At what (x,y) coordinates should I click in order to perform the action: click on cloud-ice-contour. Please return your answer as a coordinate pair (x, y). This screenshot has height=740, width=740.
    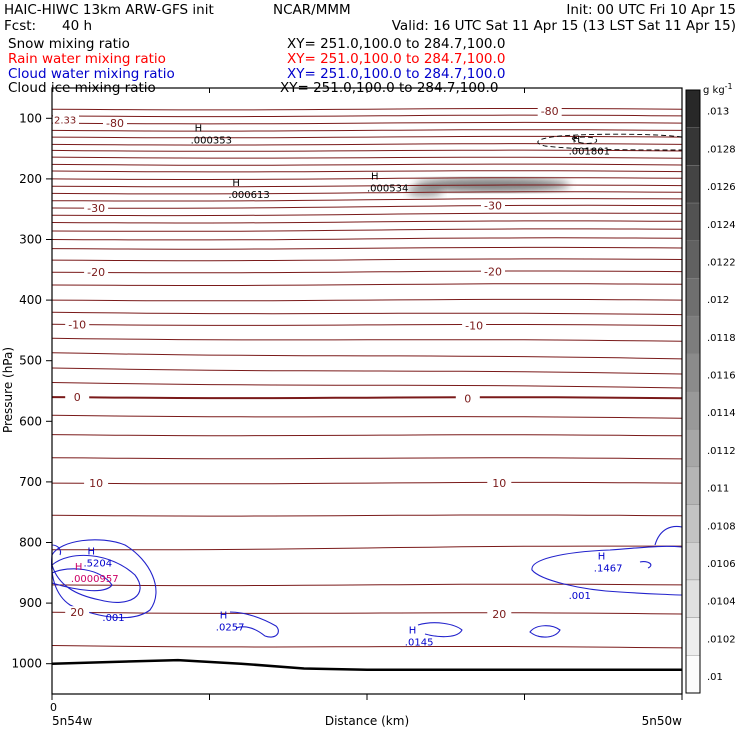
    Looking at the image, I should click on (610, 142).